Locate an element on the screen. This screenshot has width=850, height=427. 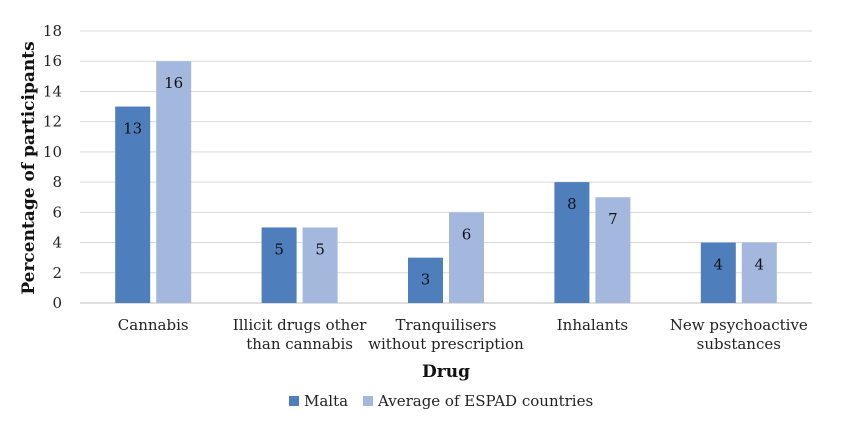
data-label: 13 is located at coordinates (132, 129).